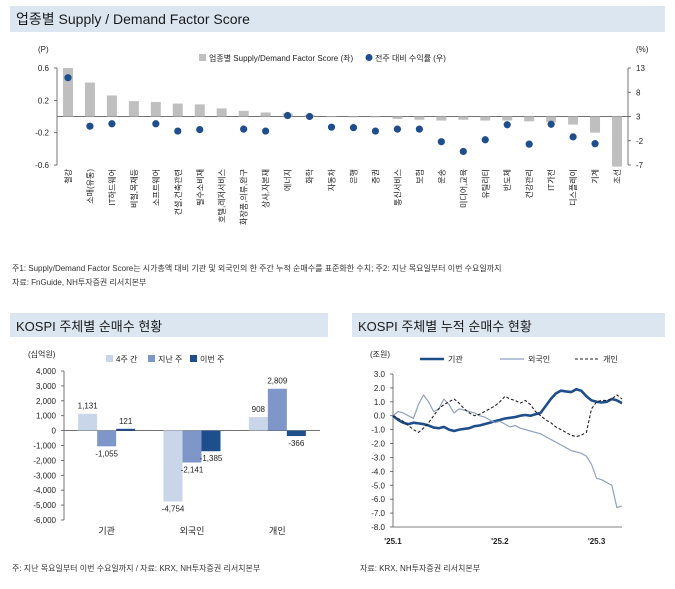  Describe the element at coordinates (178, 192) in the screenshot. I see `sector-label: 건설,건축관련` at that location.